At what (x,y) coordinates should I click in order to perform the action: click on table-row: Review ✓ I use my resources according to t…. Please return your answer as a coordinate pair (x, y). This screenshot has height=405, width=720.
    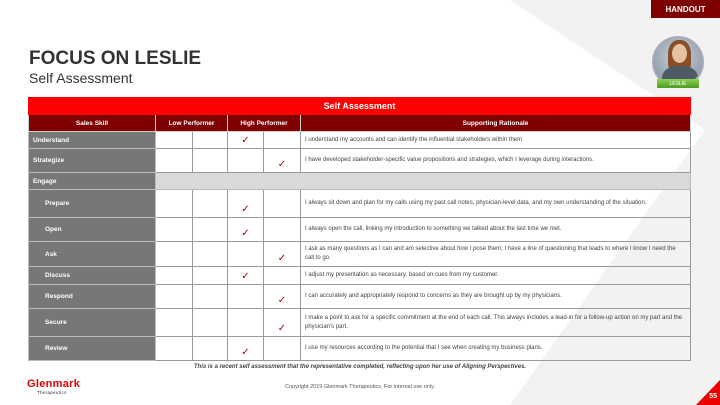
    Looking at the image, I should click on (359, 348).